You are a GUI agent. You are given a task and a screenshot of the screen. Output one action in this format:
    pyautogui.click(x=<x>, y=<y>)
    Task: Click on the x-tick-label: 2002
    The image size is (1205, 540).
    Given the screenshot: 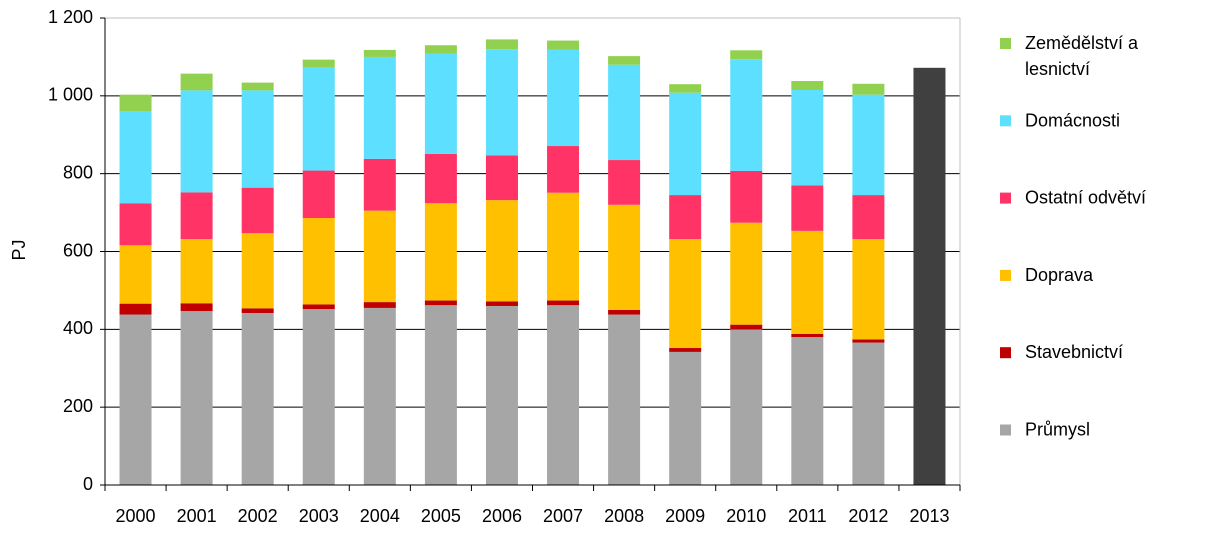 What is the action you would take?
    pyautogui.click(x=258, y=516)
    